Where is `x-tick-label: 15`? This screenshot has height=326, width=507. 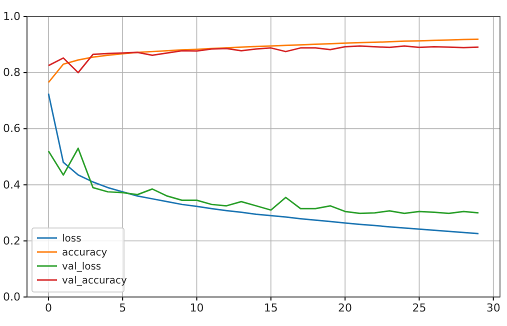 x-tick-label: 15 is located at coordinates (271, 307).